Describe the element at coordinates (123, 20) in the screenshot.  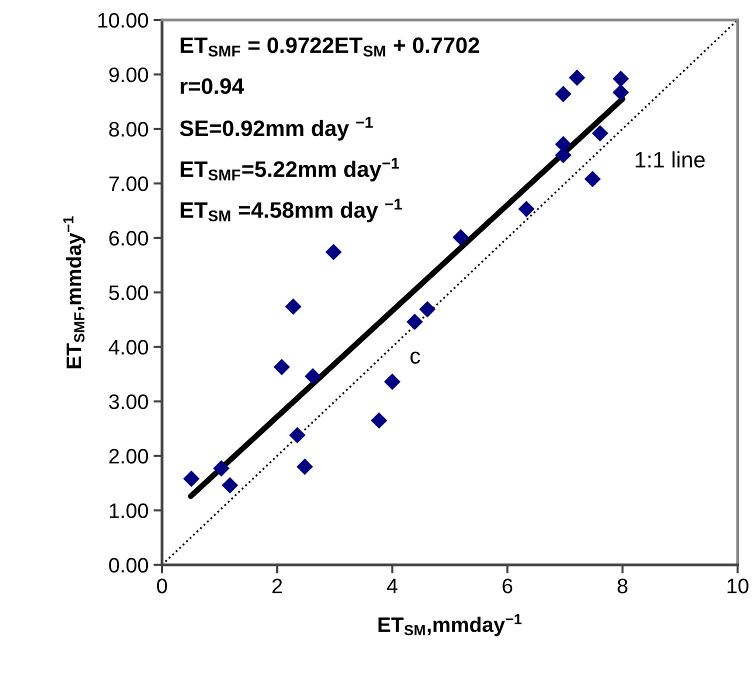
I see `y-tick-label: 10.00` at that location.